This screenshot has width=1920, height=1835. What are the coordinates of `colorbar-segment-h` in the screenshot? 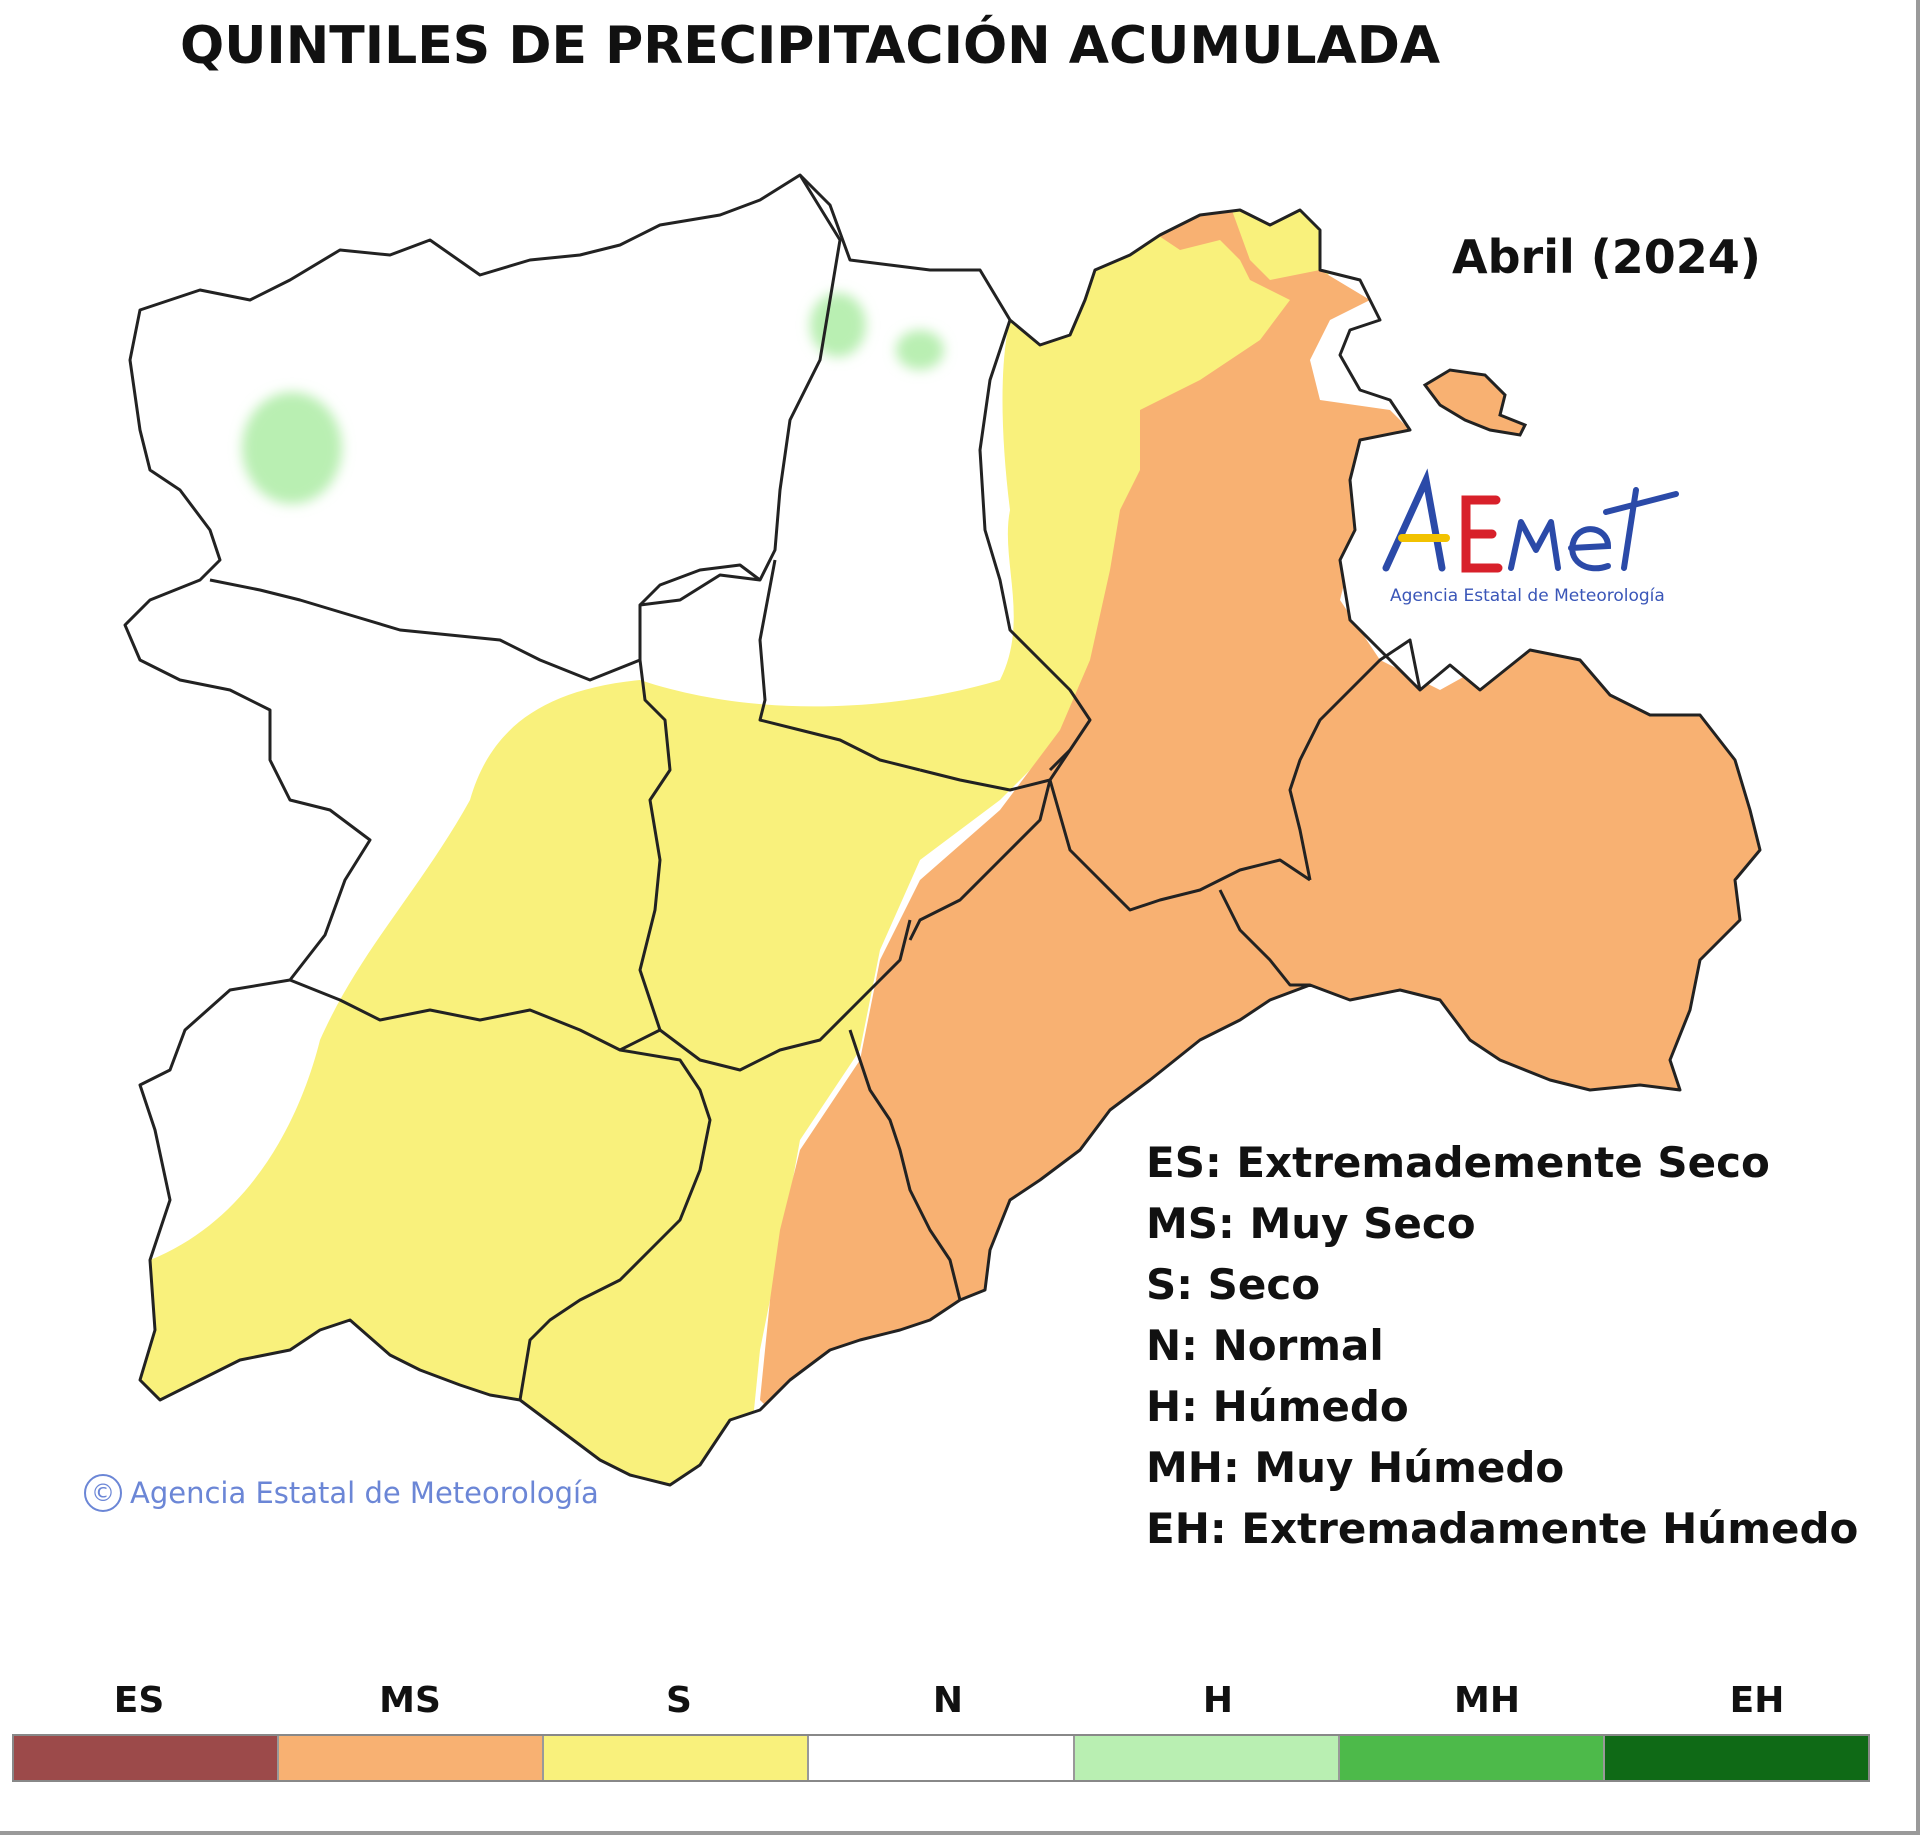 It's located at (1207, 1758).